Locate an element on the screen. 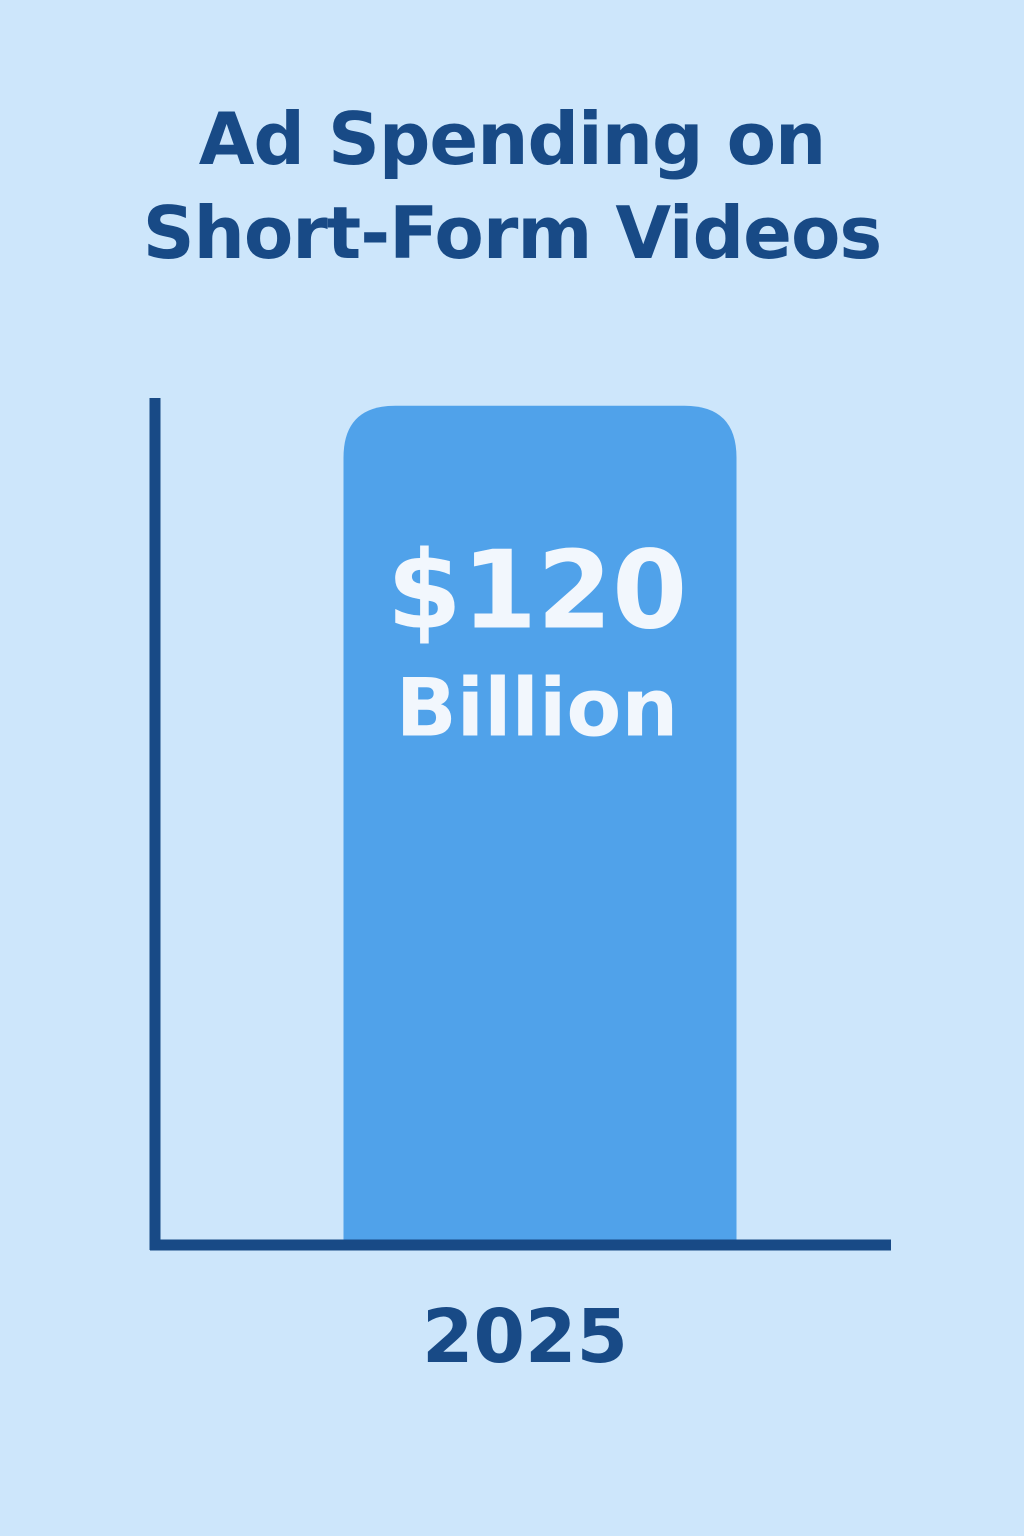  chart-title-line-1: Ad Spending on is located at coordinates (512, 139).